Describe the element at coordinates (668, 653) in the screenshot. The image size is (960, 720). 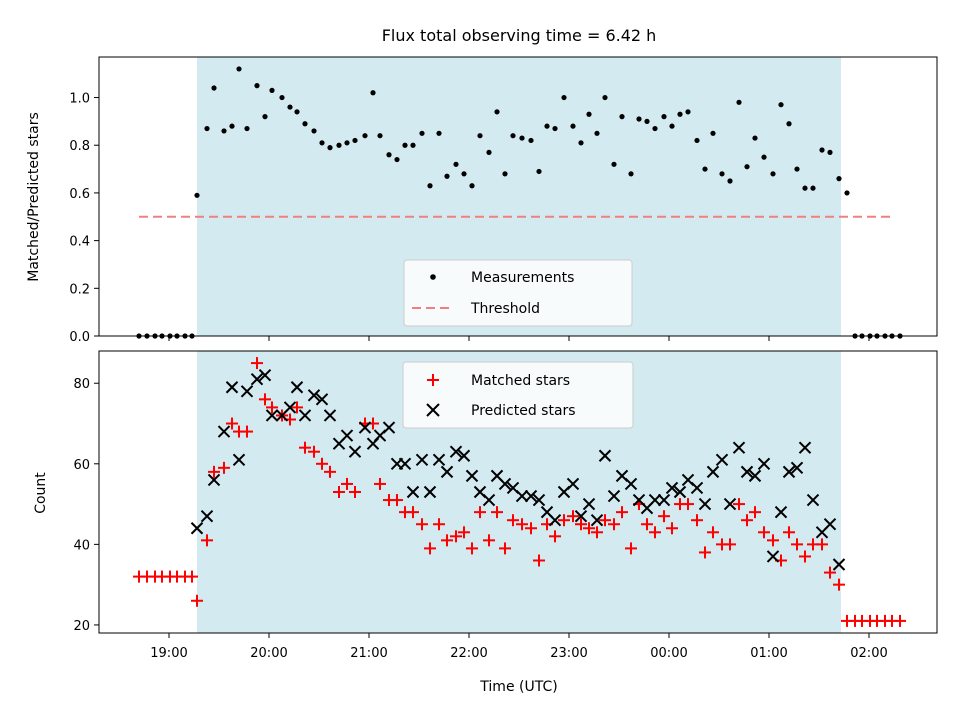
I see `x-tick-label: 00:00` at that location.